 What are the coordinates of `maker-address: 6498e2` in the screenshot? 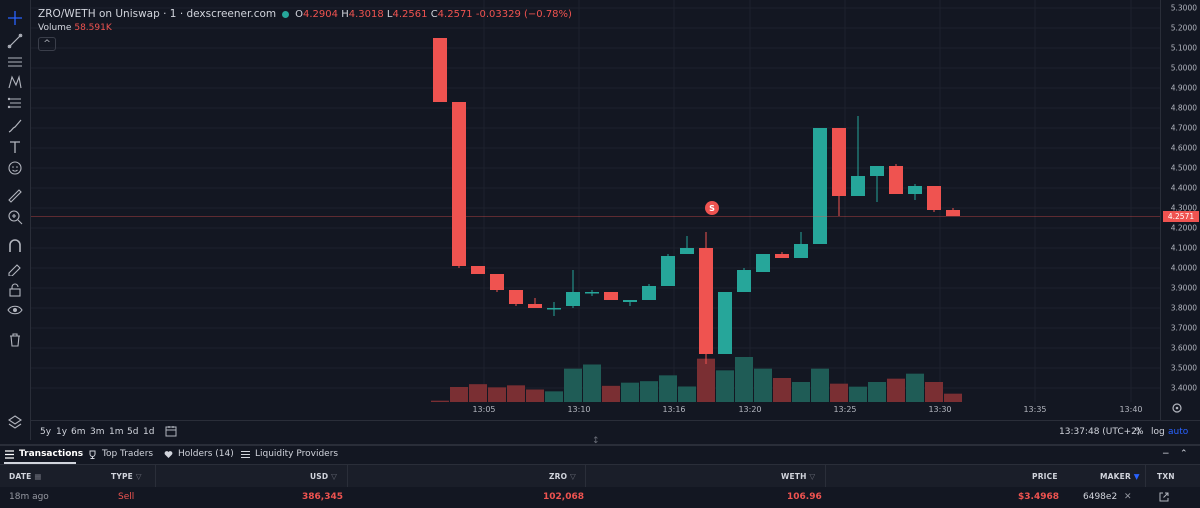 It's located at (1100, 497).